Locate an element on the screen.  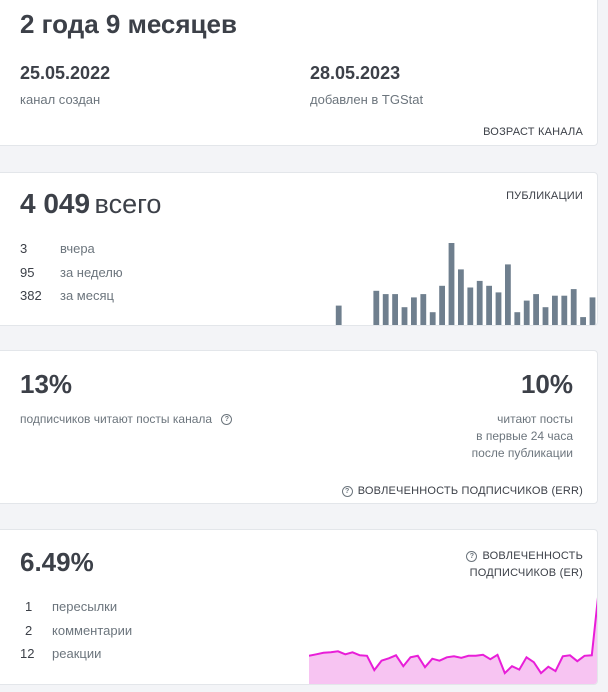
posts-stat-row: 382 за месяц is located at coordinates (67, 295).